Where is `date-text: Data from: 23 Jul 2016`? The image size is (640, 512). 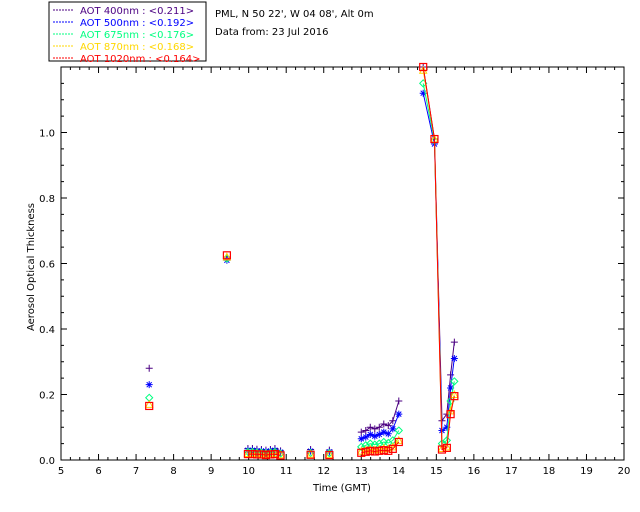
date-text: Data from: 23 Jul 2016 is located at coordinates (271, 32).